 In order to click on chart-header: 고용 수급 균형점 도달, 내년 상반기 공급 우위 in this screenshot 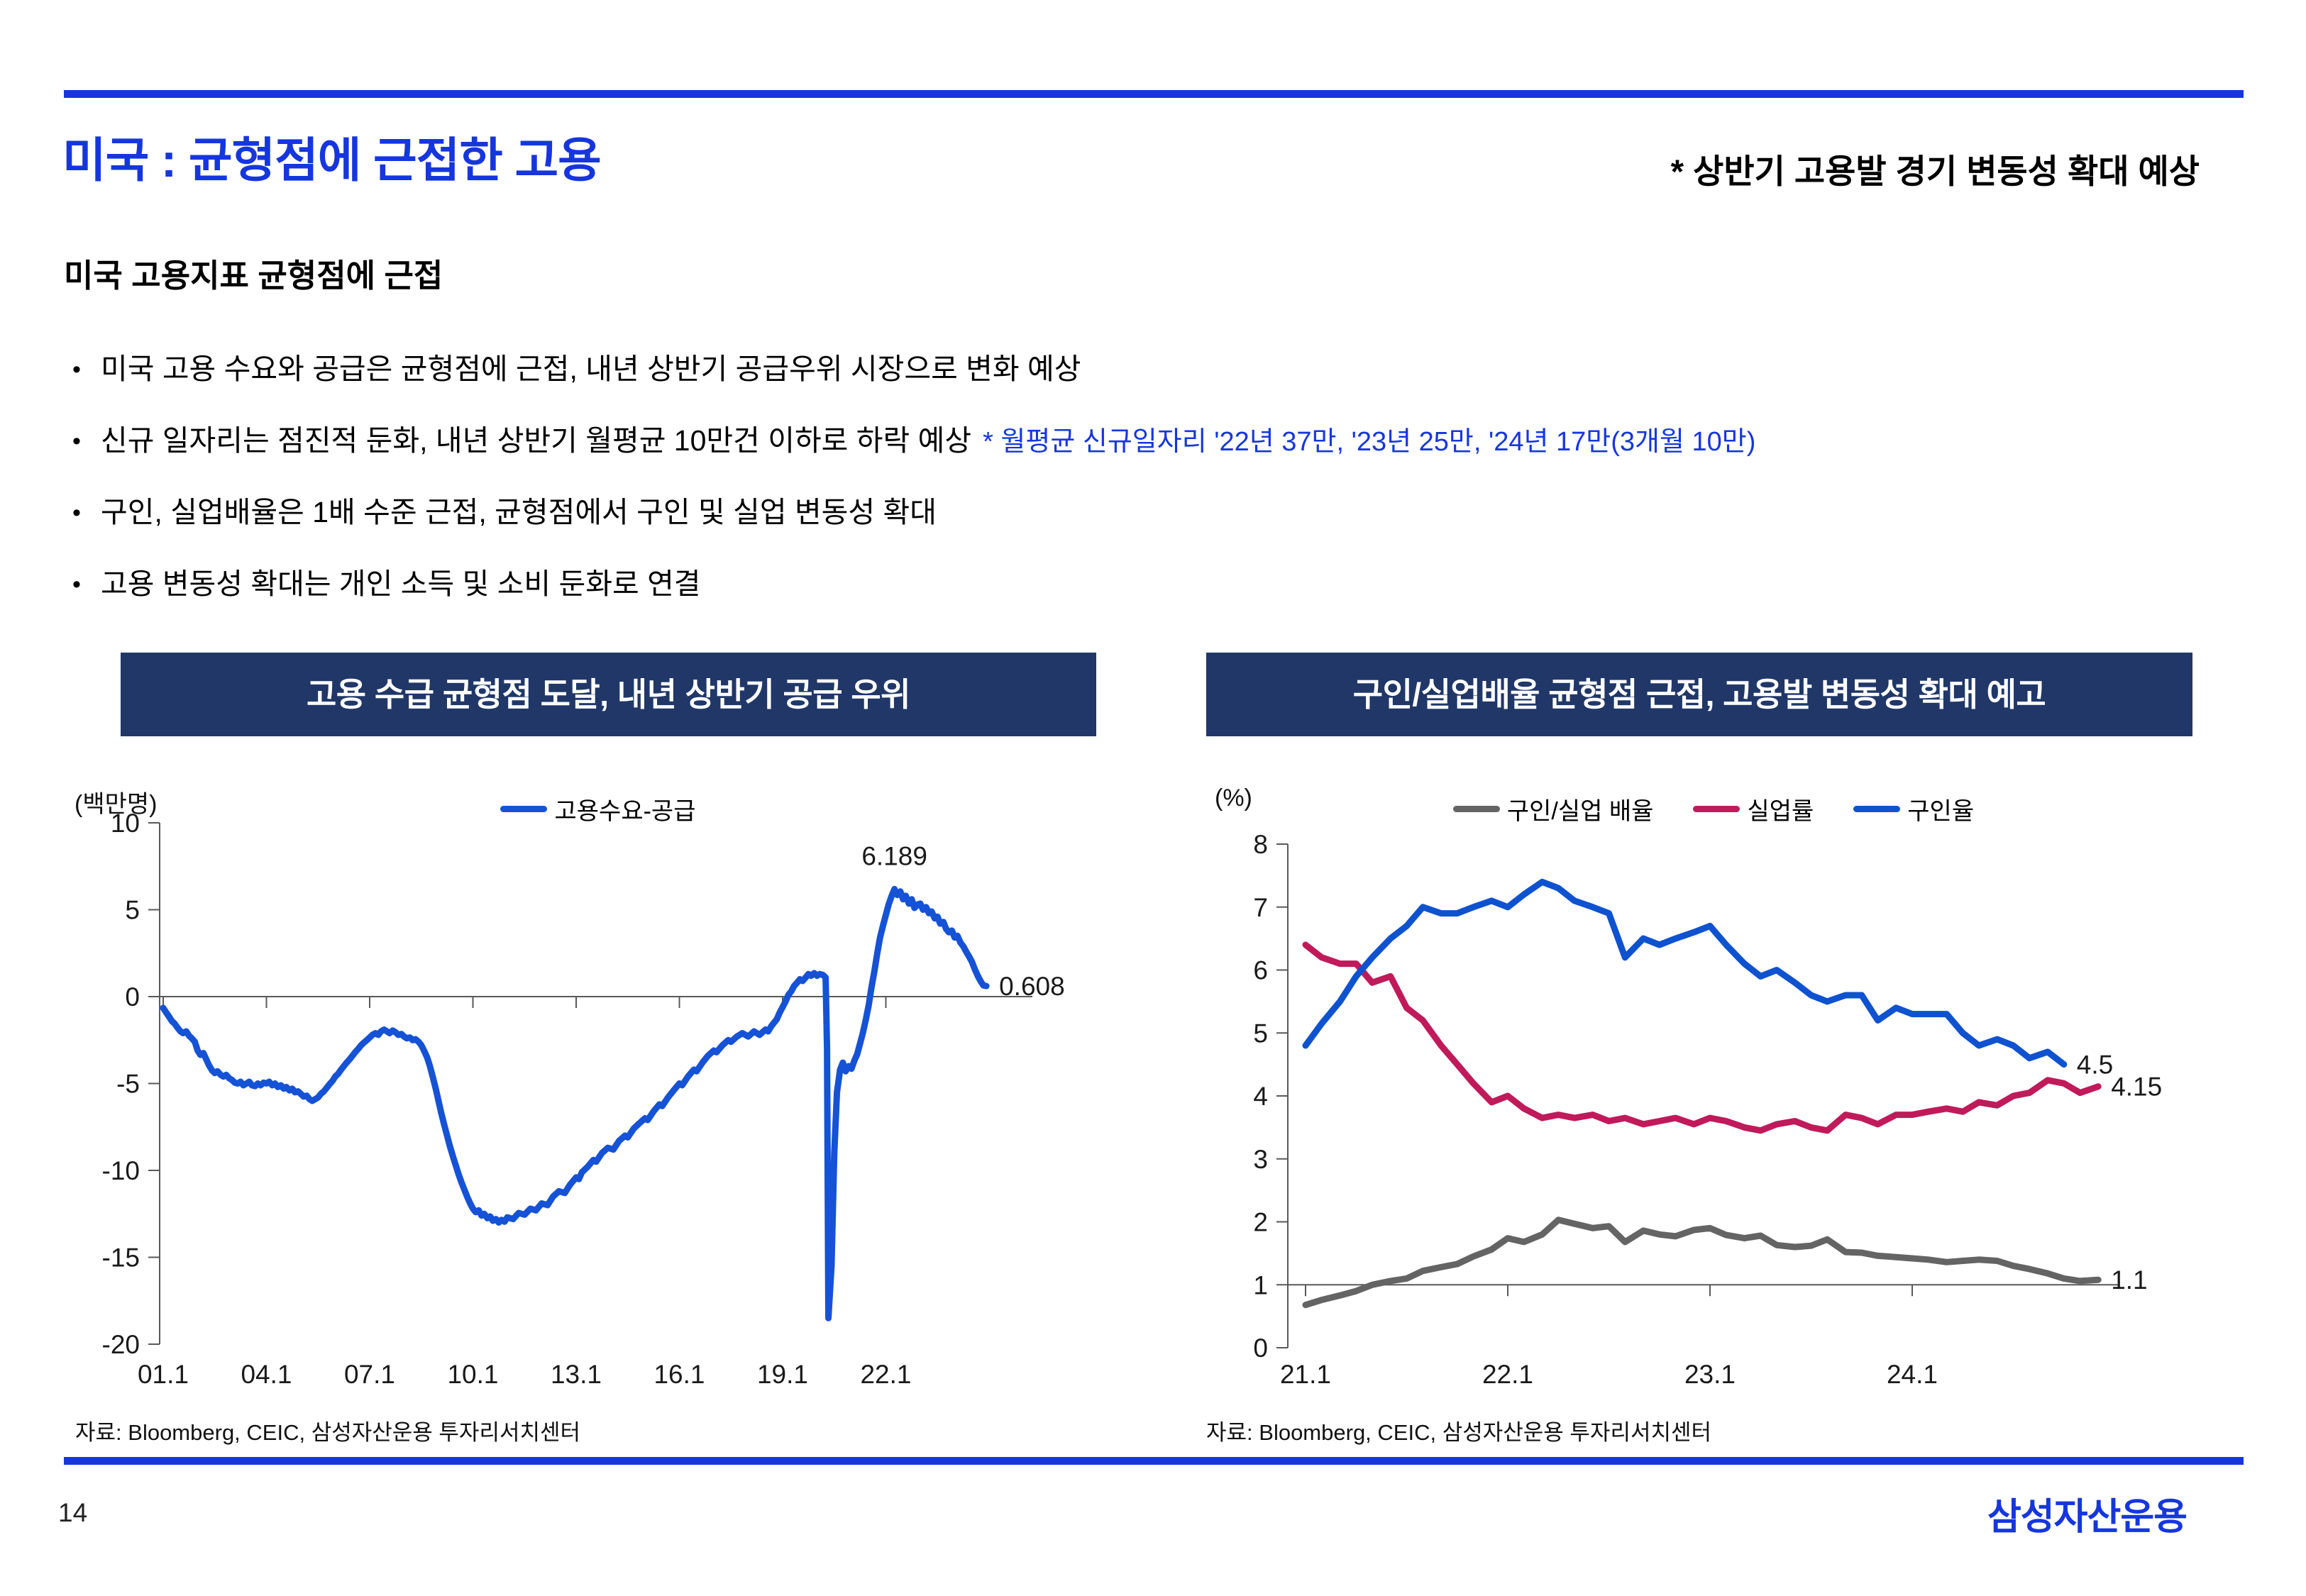, I will do `click(609, 694)`.